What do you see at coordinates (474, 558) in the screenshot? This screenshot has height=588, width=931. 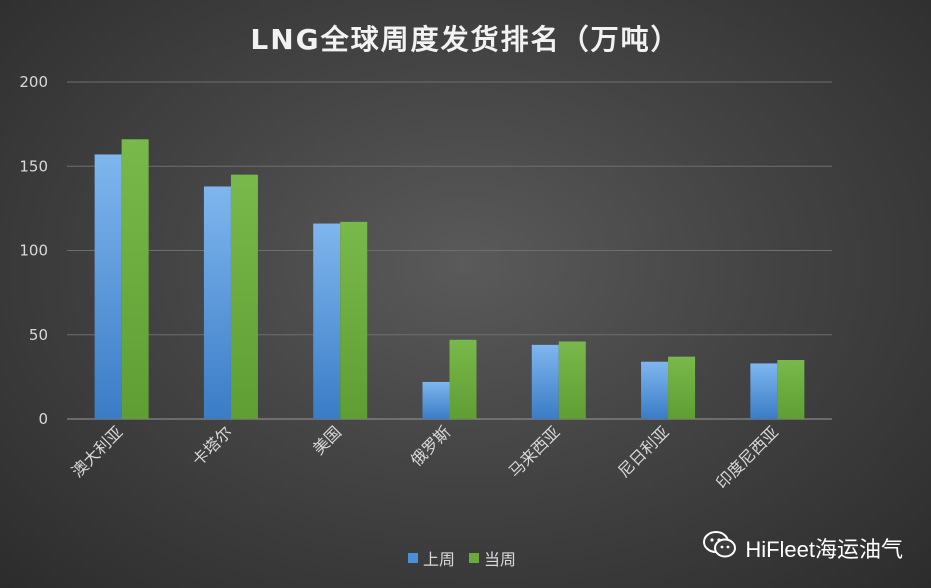 I see `legend-swatch-this-week` at bounding box center [474, 558].